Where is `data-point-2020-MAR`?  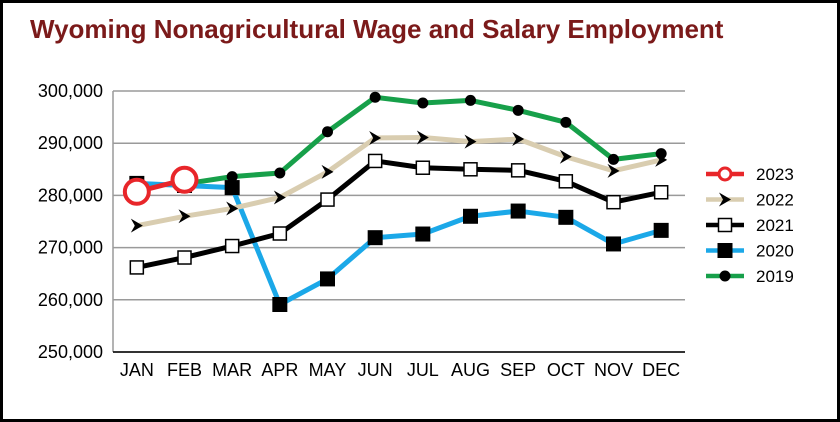 data-point-2020-MAR is located at coordinates (232, 188).